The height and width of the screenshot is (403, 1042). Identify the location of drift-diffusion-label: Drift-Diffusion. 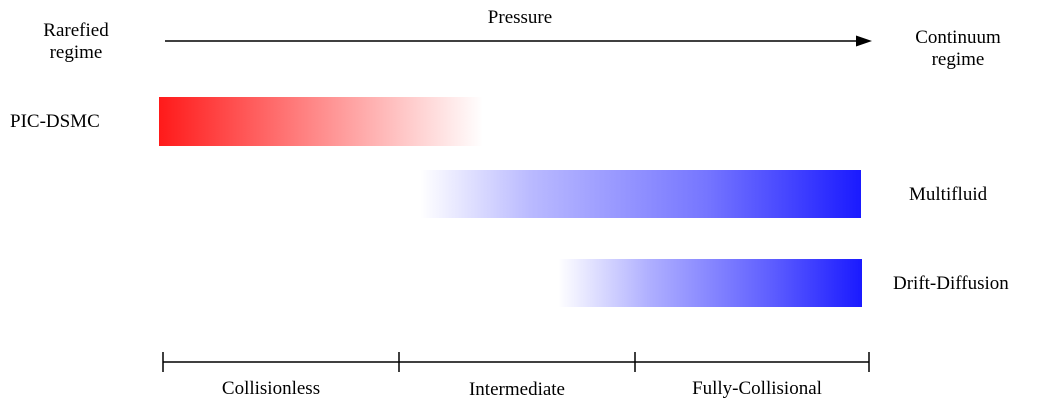
(951, 283).